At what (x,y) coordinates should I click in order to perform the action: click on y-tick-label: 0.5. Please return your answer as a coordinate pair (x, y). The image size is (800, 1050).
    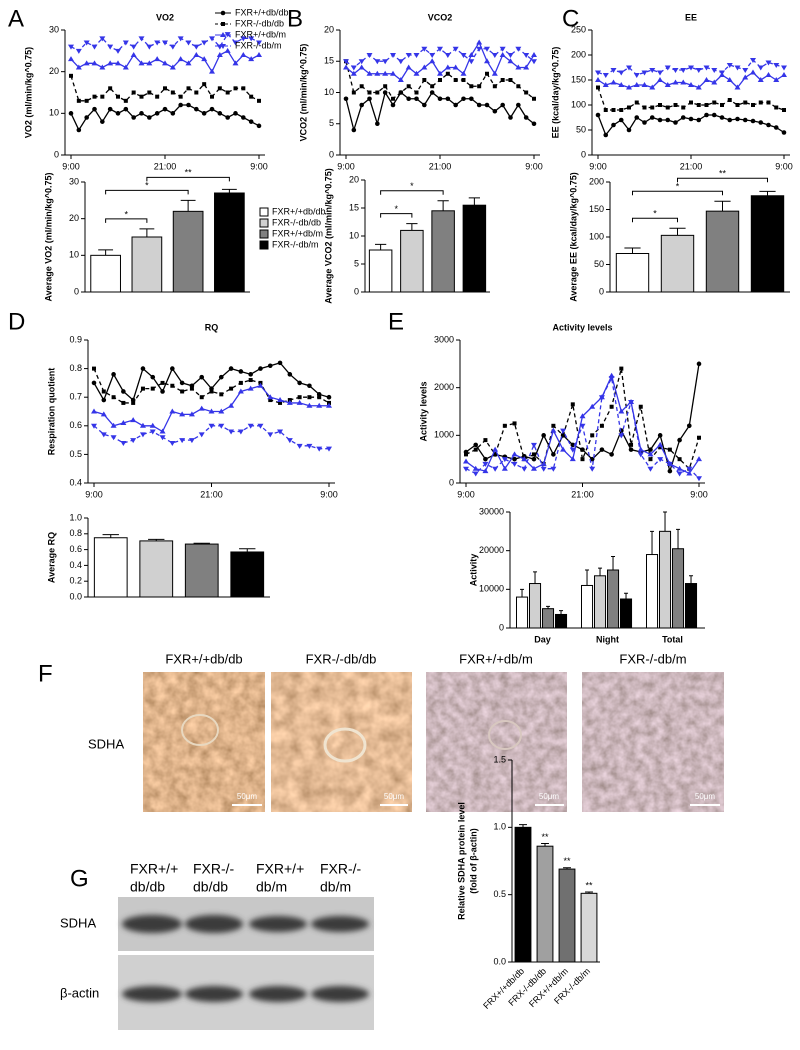
    Looking at the image, I should click on (75, 454).